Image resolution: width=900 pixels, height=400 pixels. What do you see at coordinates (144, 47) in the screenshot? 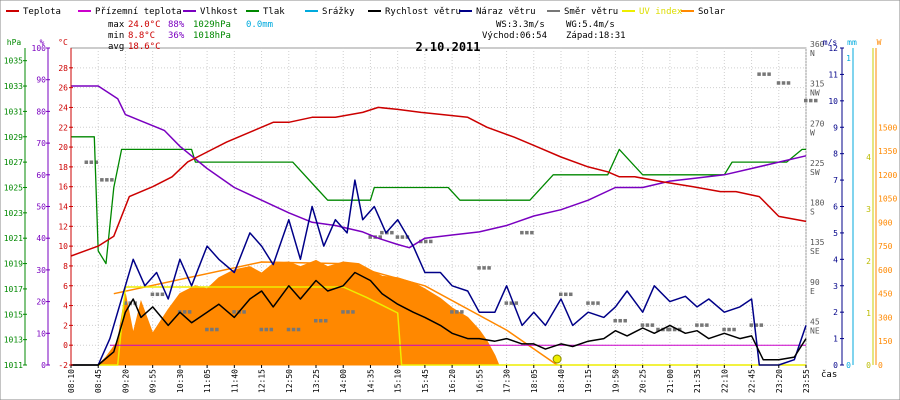
I see `stat-avg-temp: 18.6°C` at bounding box center [144, 47].